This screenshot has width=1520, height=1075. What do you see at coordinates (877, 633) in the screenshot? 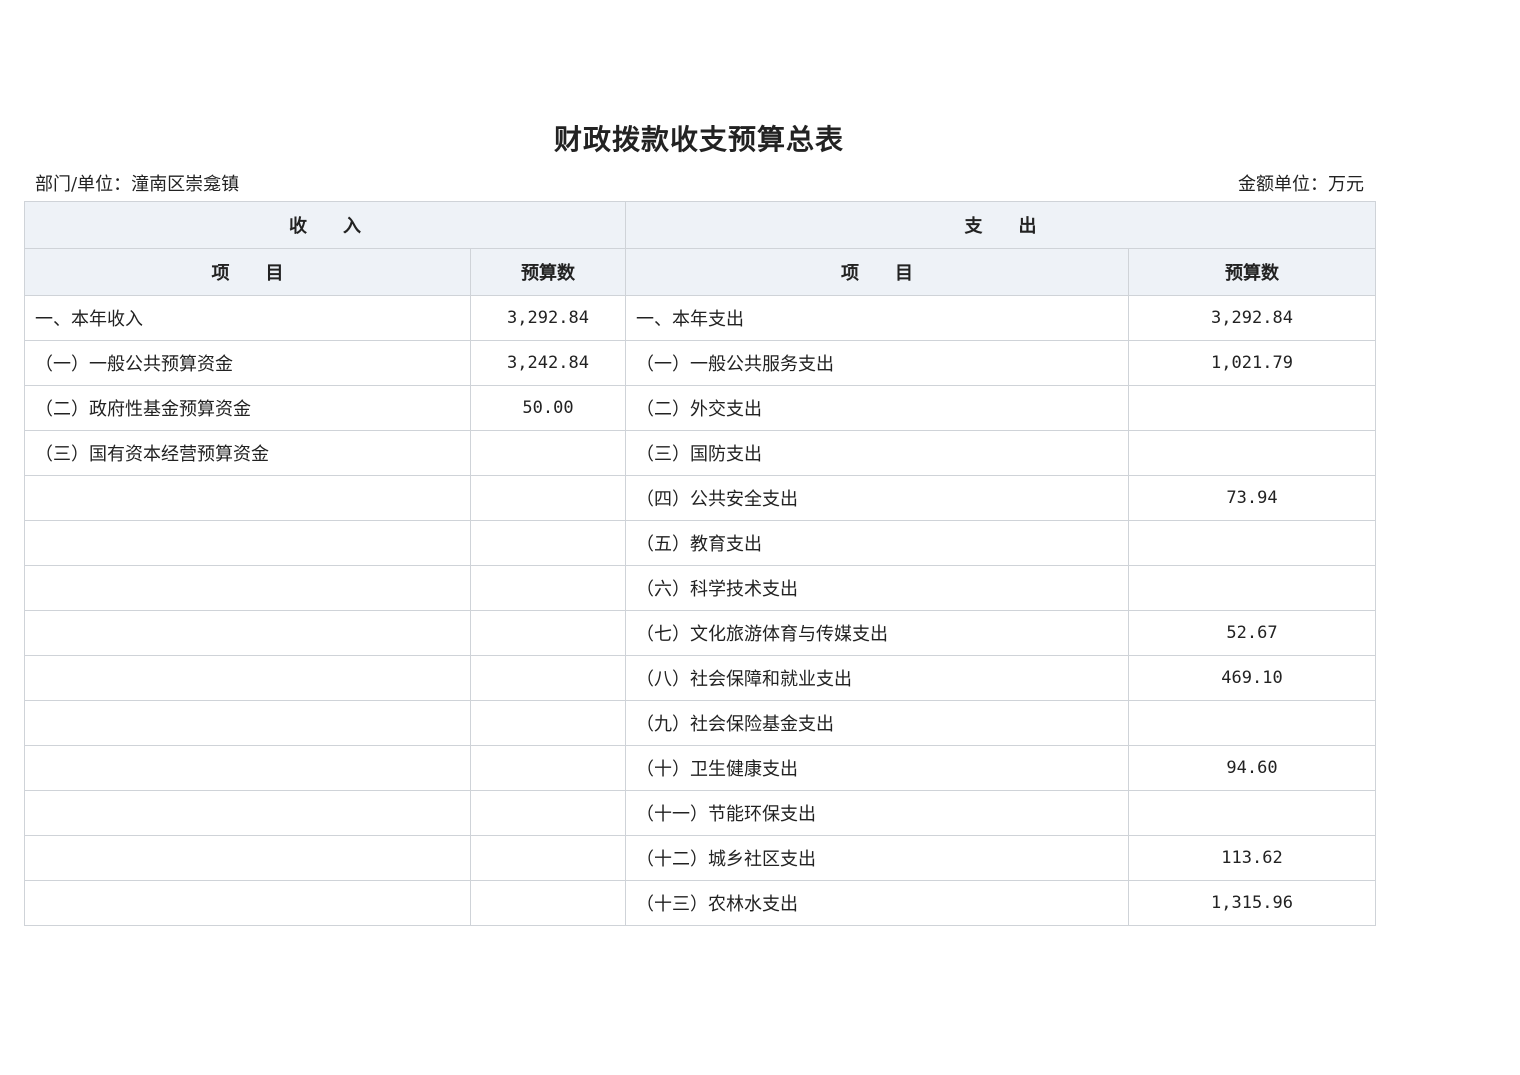
I see `expense-item-cell: （七）文化旅游体育与传媒支出` at bounding box center [877, 633].